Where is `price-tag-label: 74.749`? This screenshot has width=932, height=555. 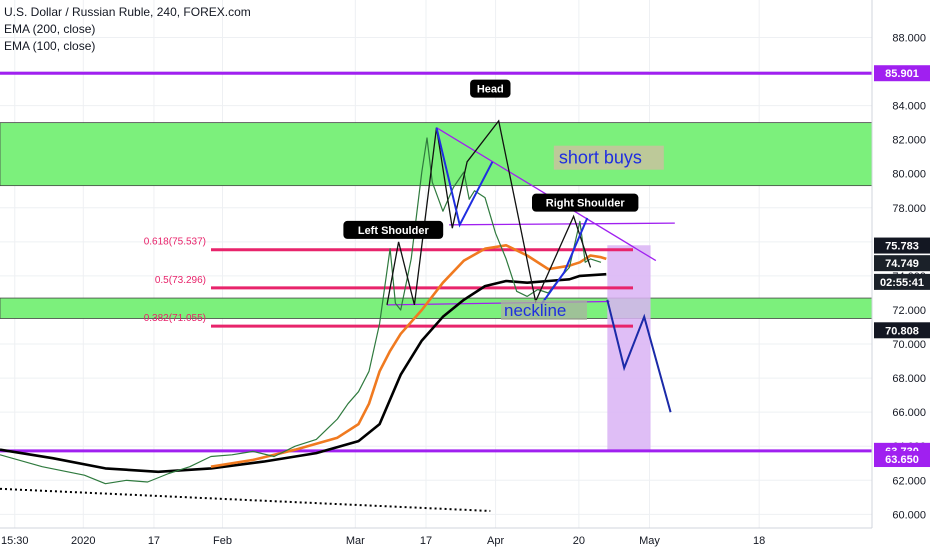
price-tag-label: 74.749 is located at coordinates (902, 264).